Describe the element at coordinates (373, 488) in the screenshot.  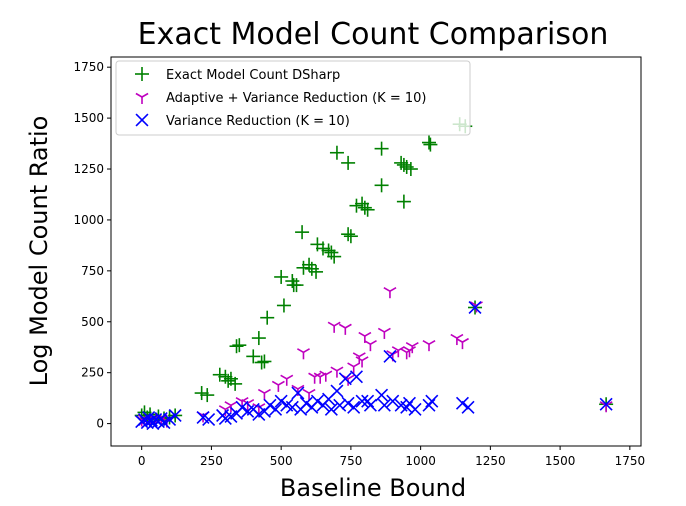
I see `x-axis-label: Baseline Bound` at that location.